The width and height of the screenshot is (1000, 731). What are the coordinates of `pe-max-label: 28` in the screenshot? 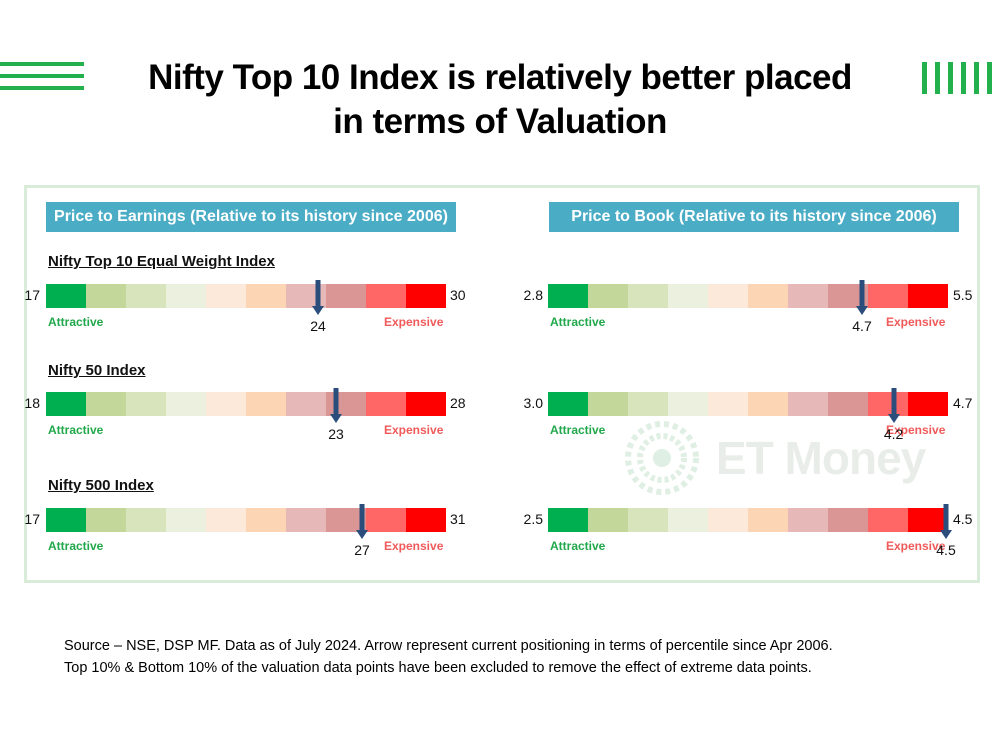 It's located at (458, 403).